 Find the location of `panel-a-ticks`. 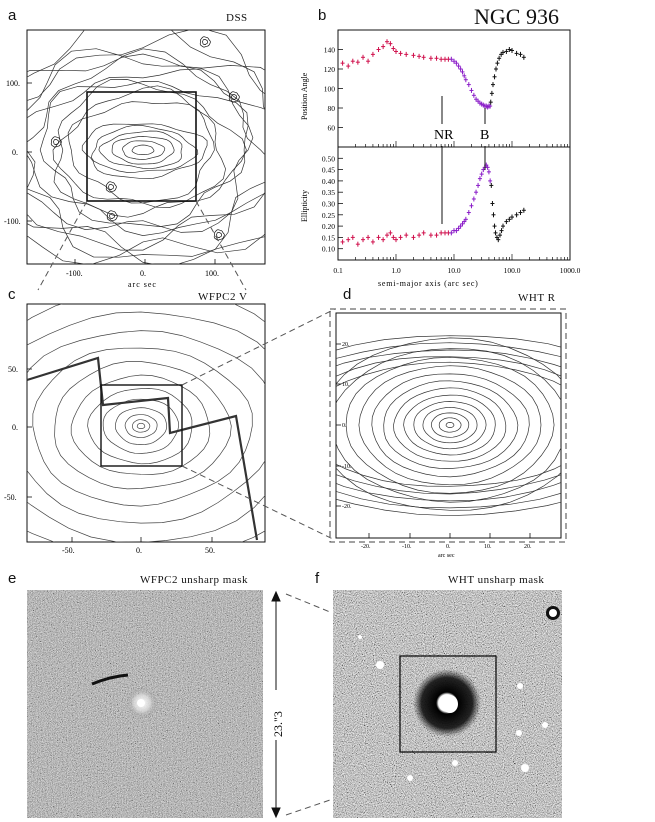

panel-a-ticks is located at coordinates (121, 173).